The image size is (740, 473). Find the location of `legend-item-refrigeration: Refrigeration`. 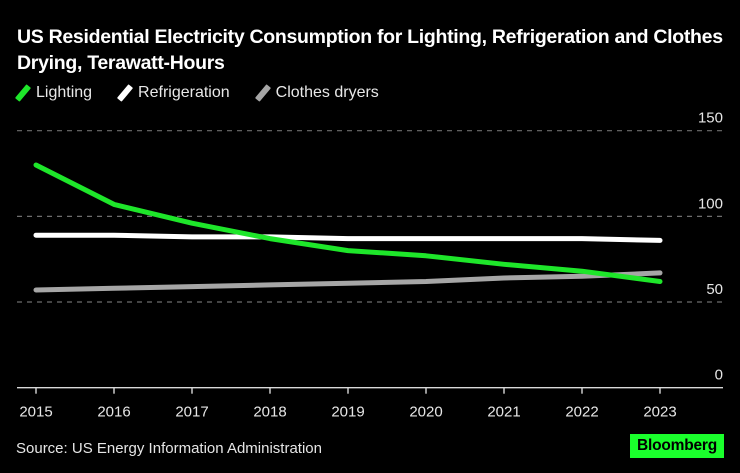

legend-item-refrigeration: Refrigeration is located at coordinates (173, 93).